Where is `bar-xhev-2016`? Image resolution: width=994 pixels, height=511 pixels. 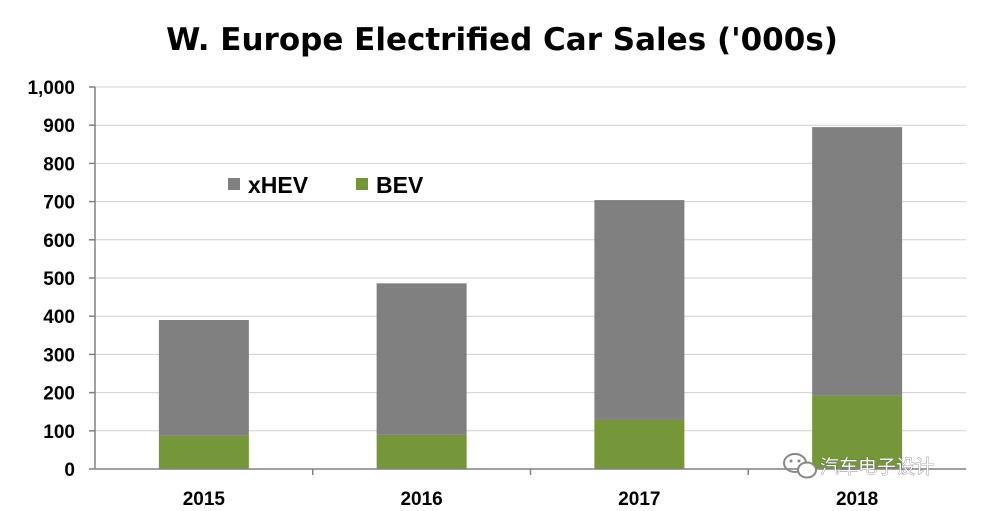
bar-xhev-2016 is located at coordinates (421, 359).